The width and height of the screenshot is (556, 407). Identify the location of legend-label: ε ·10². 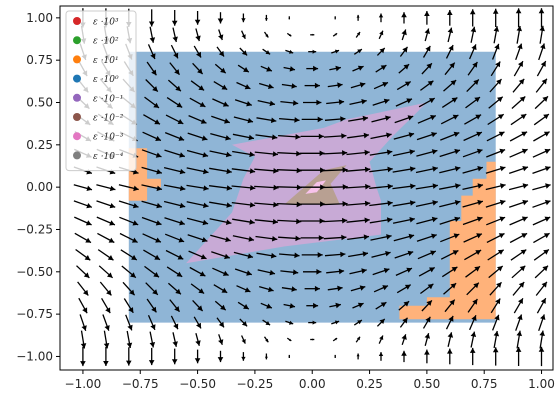
(106, 42).